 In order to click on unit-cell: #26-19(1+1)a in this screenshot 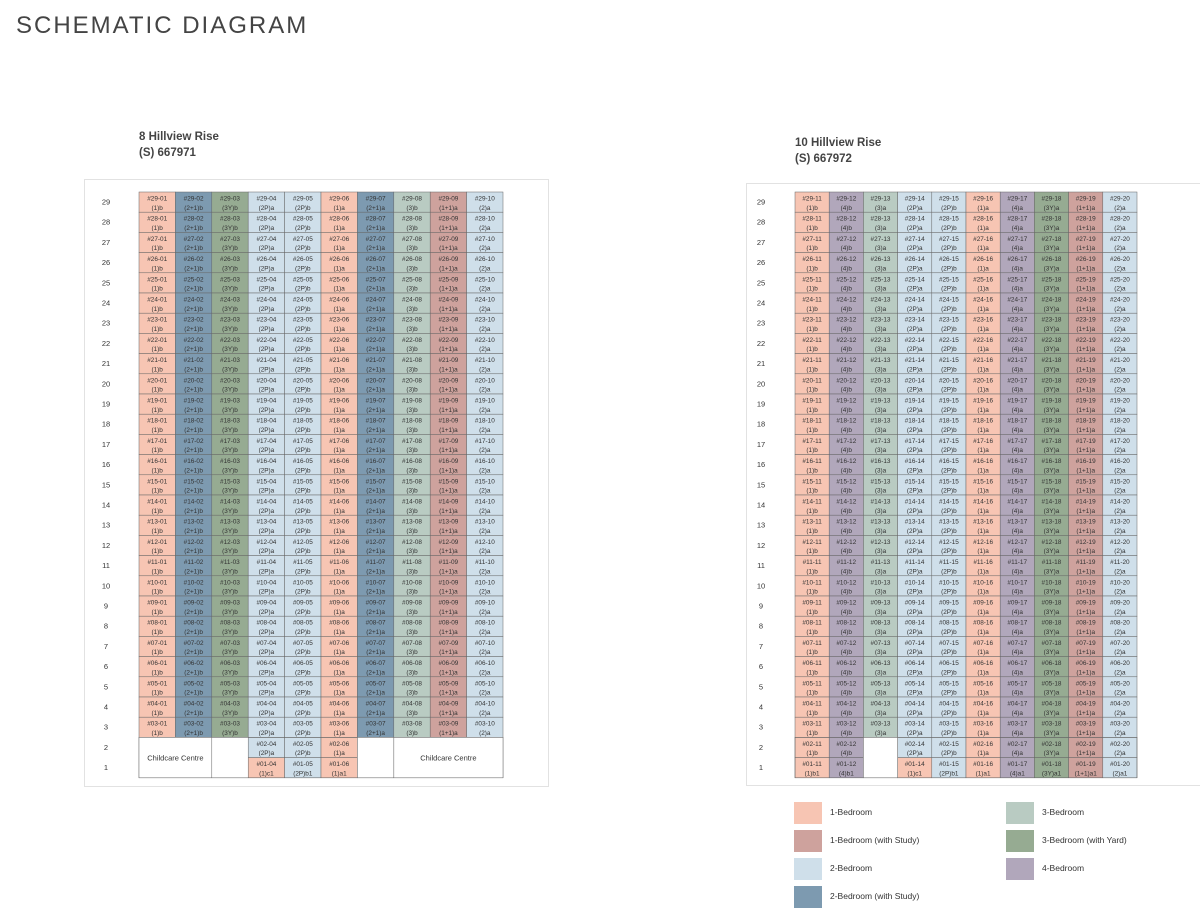, I will do `click(1086, 263)`.